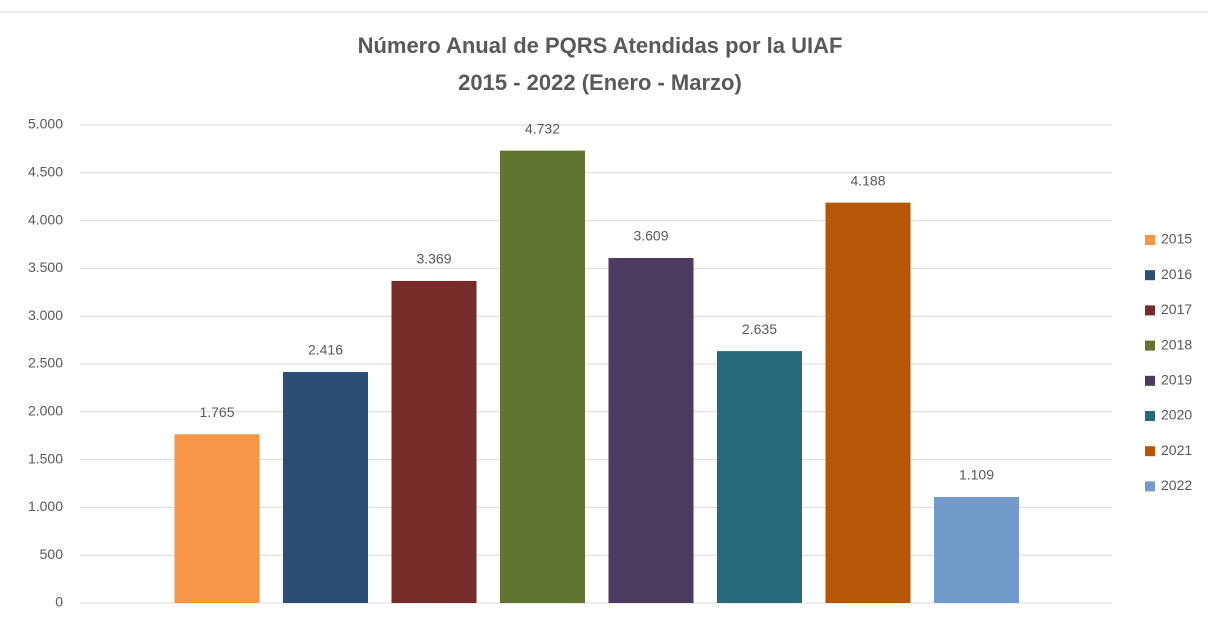 The image size is (1208, 621). What do you see at coordinates (45, 124) in the screenshot?
I see `y-tick-label: 5.000` at bounding box center [45, 124].